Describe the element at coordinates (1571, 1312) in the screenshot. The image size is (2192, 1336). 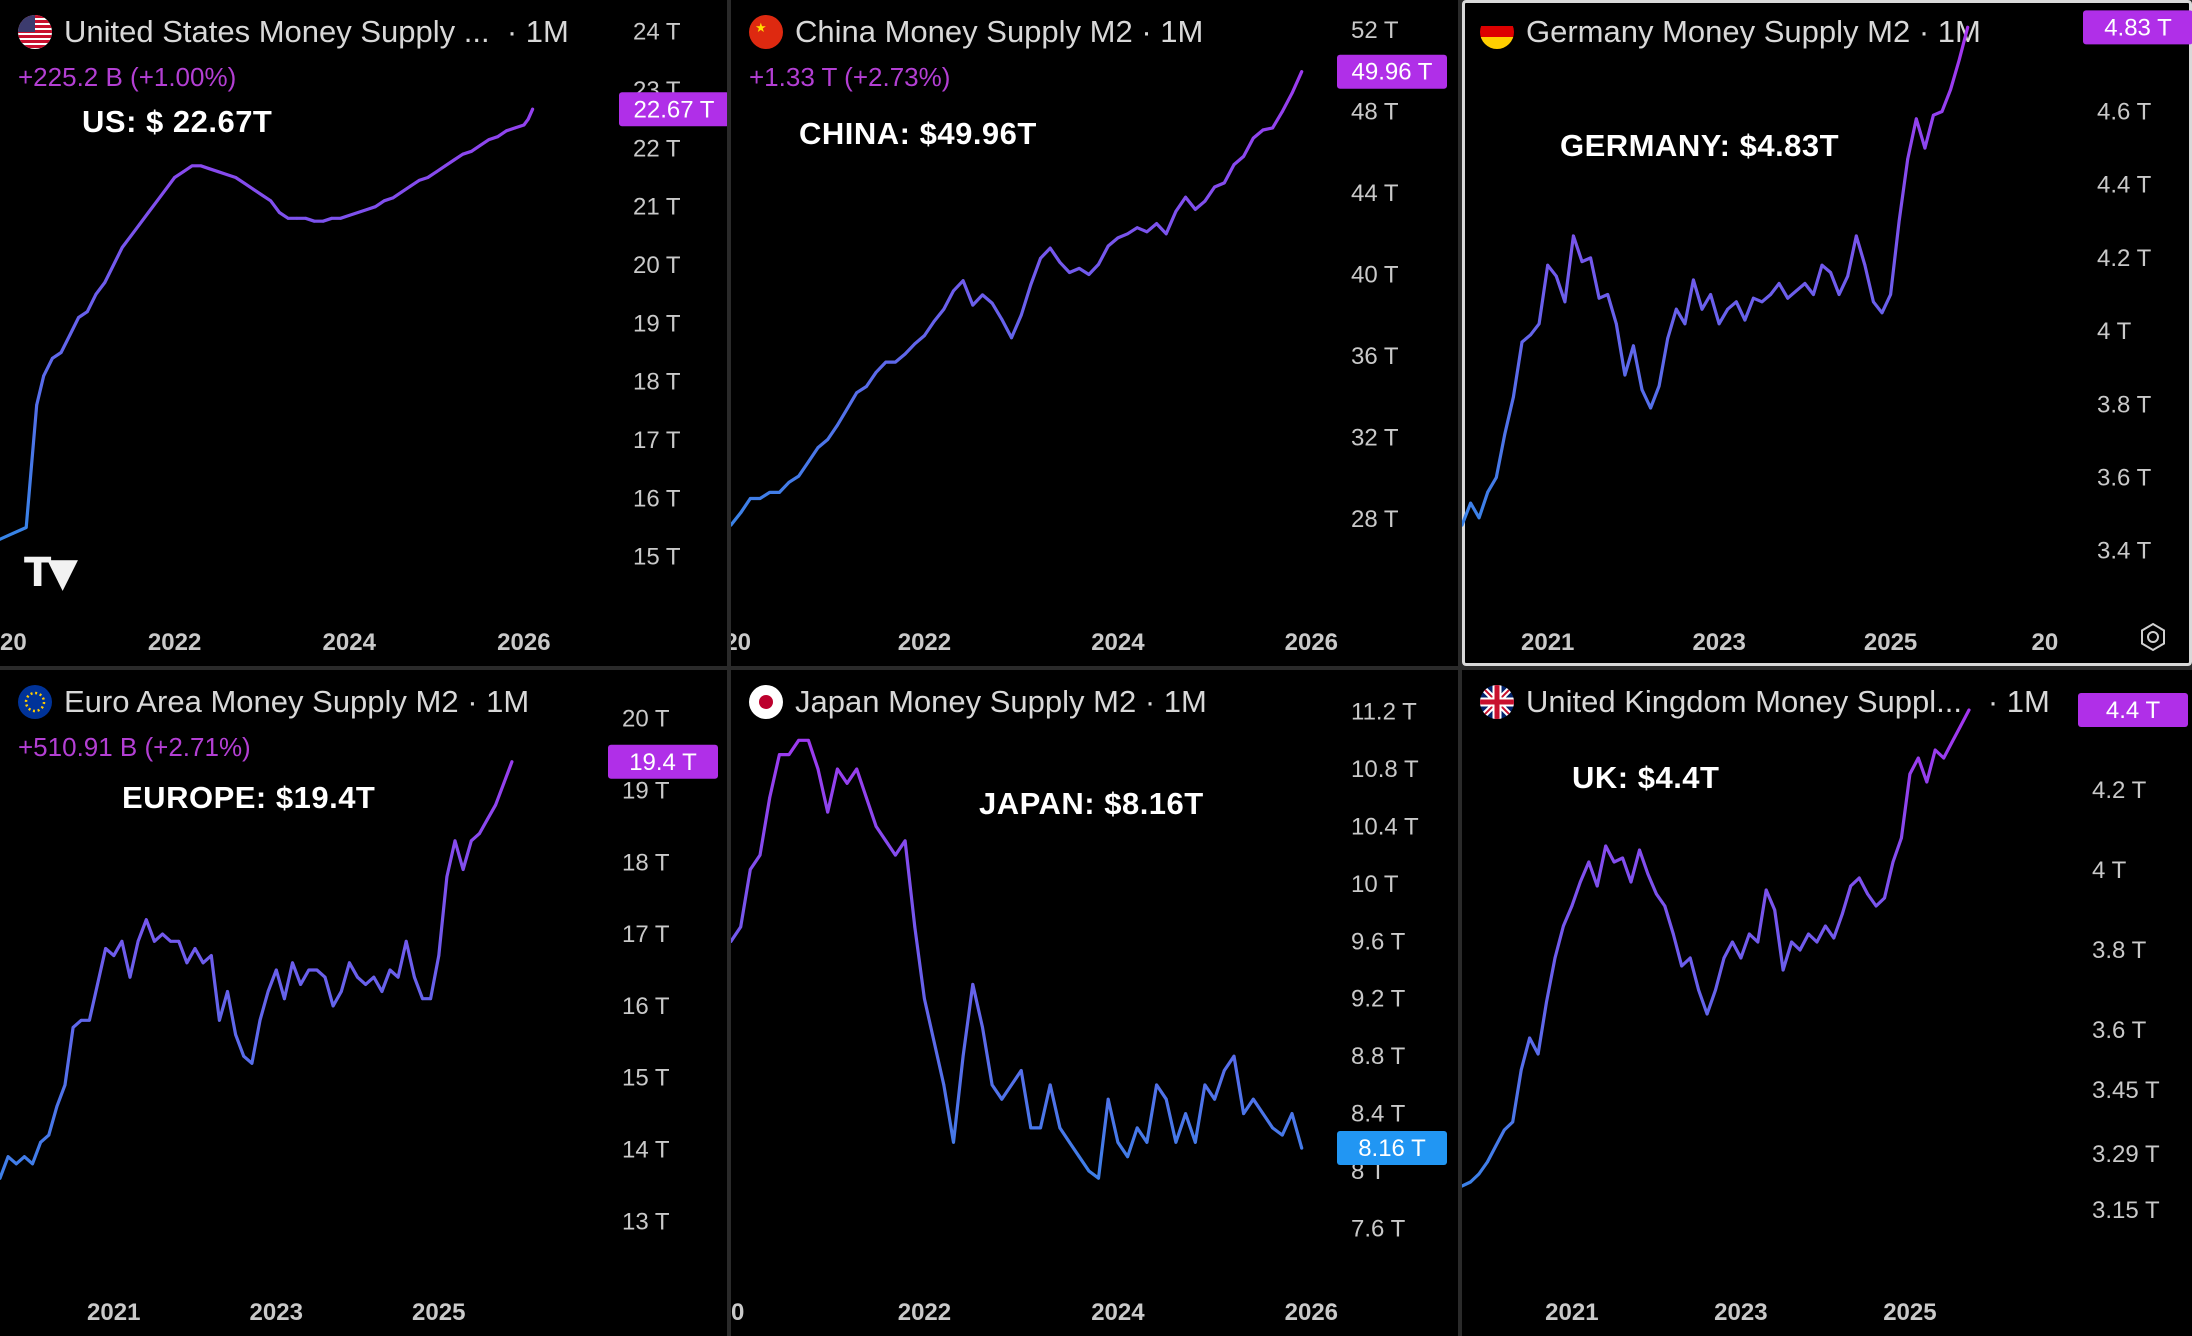
I see `x-tick-label: 2021` at that location.